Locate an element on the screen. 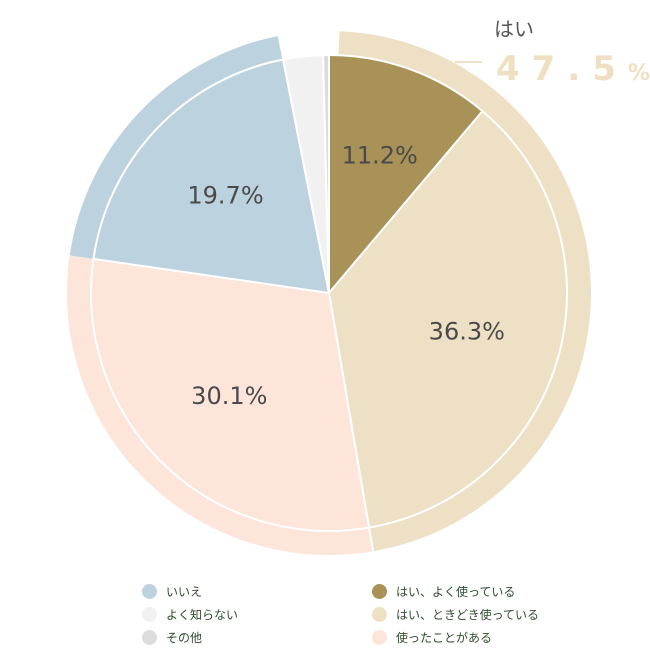 The height and width of the screenshot is (650, 650). legend-item: はい、ときどき使っている is located at coordinates (487, 614).